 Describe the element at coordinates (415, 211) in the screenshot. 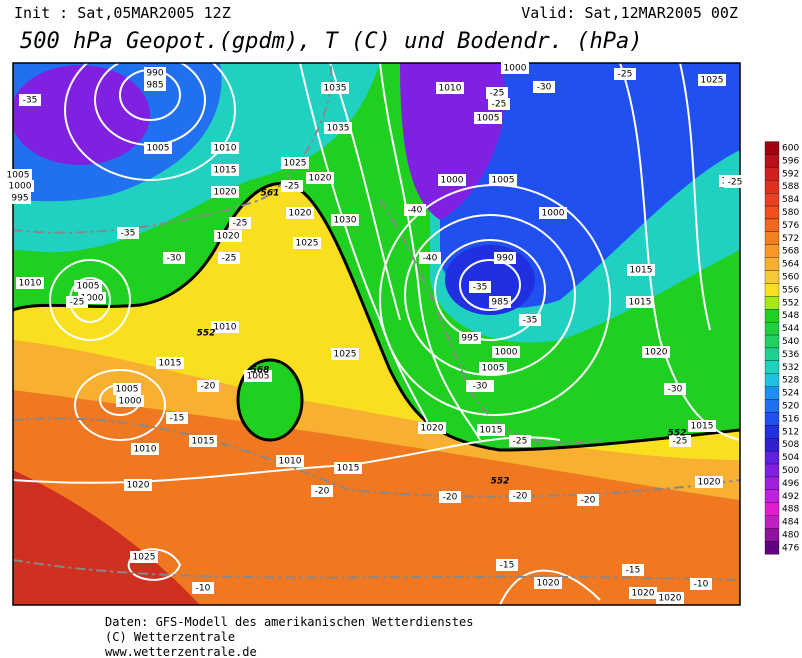

I see `temperature-label: -40` at that location.